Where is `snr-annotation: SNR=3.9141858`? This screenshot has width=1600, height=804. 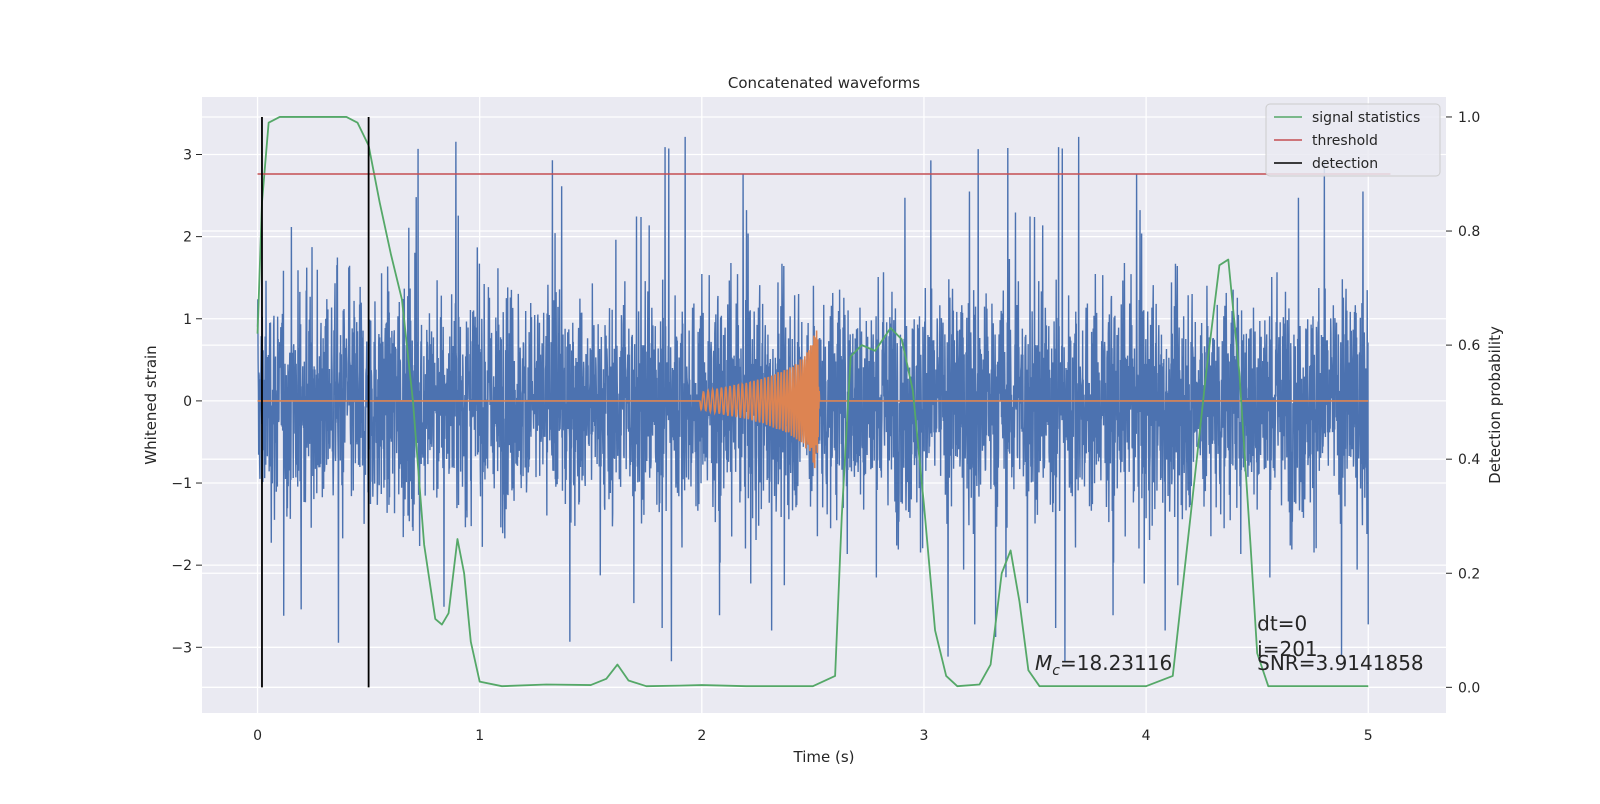 snr-annotation: SNR=3.9141858 is located at coordinates (1340, 663).